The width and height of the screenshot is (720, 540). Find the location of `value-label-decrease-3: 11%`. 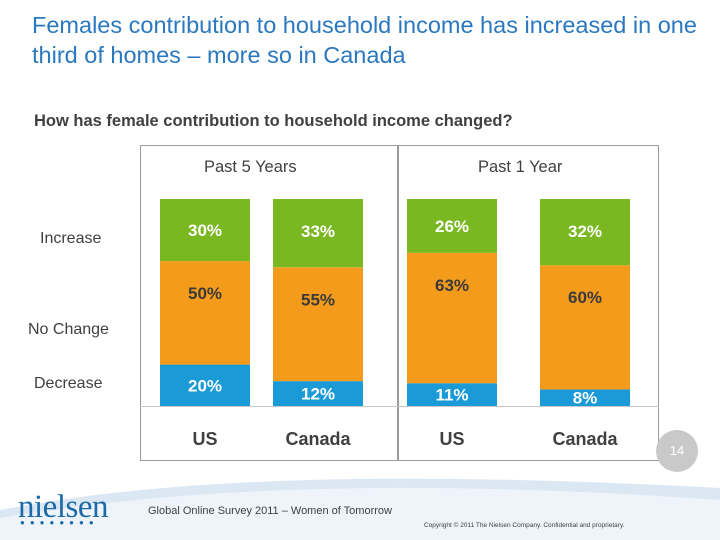

value-label-decrease-3: 11% is located at coordinates (451, 395).